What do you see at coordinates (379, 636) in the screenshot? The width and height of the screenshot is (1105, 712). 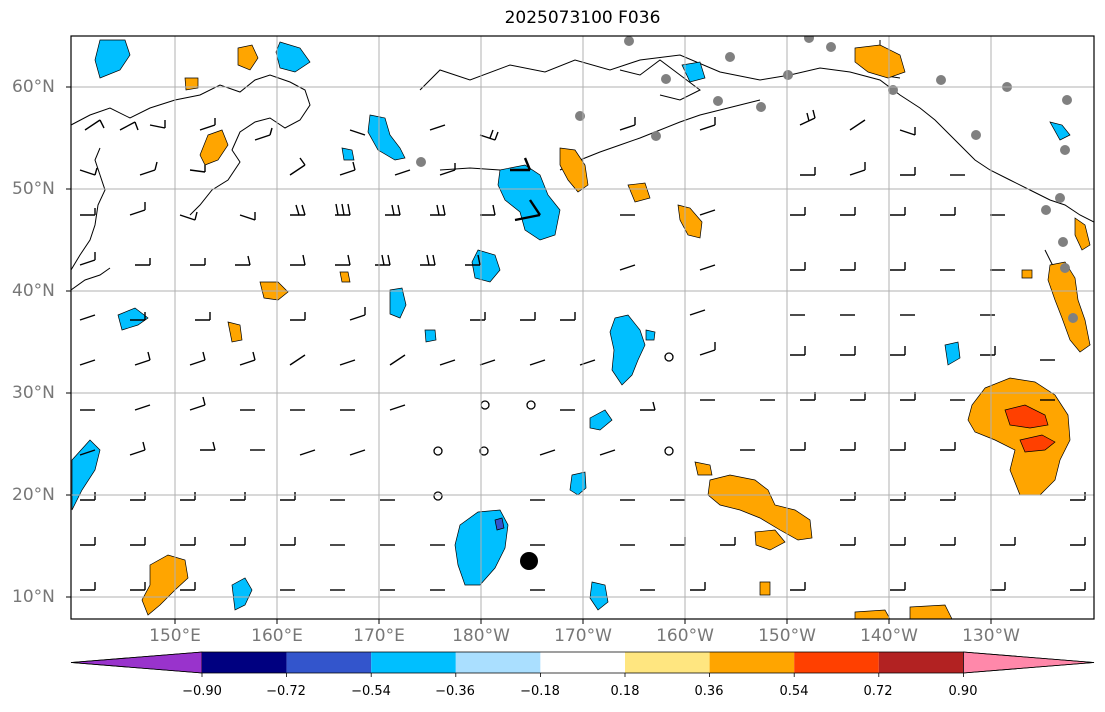 I see `lon-label-170e: 170°E` at bounding box center [379, 636].